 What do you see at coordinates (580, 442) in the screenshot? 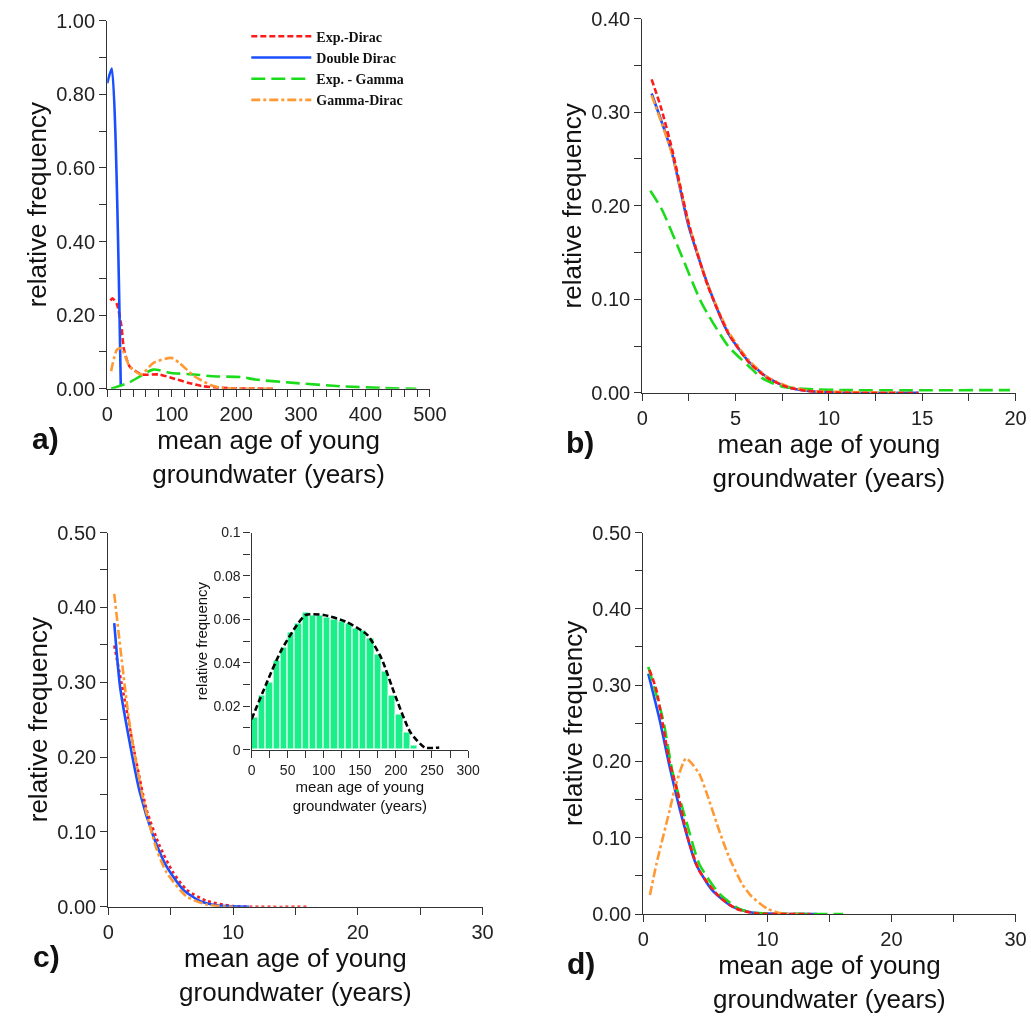
I see `text: b)` at bounding box center [580, 442].